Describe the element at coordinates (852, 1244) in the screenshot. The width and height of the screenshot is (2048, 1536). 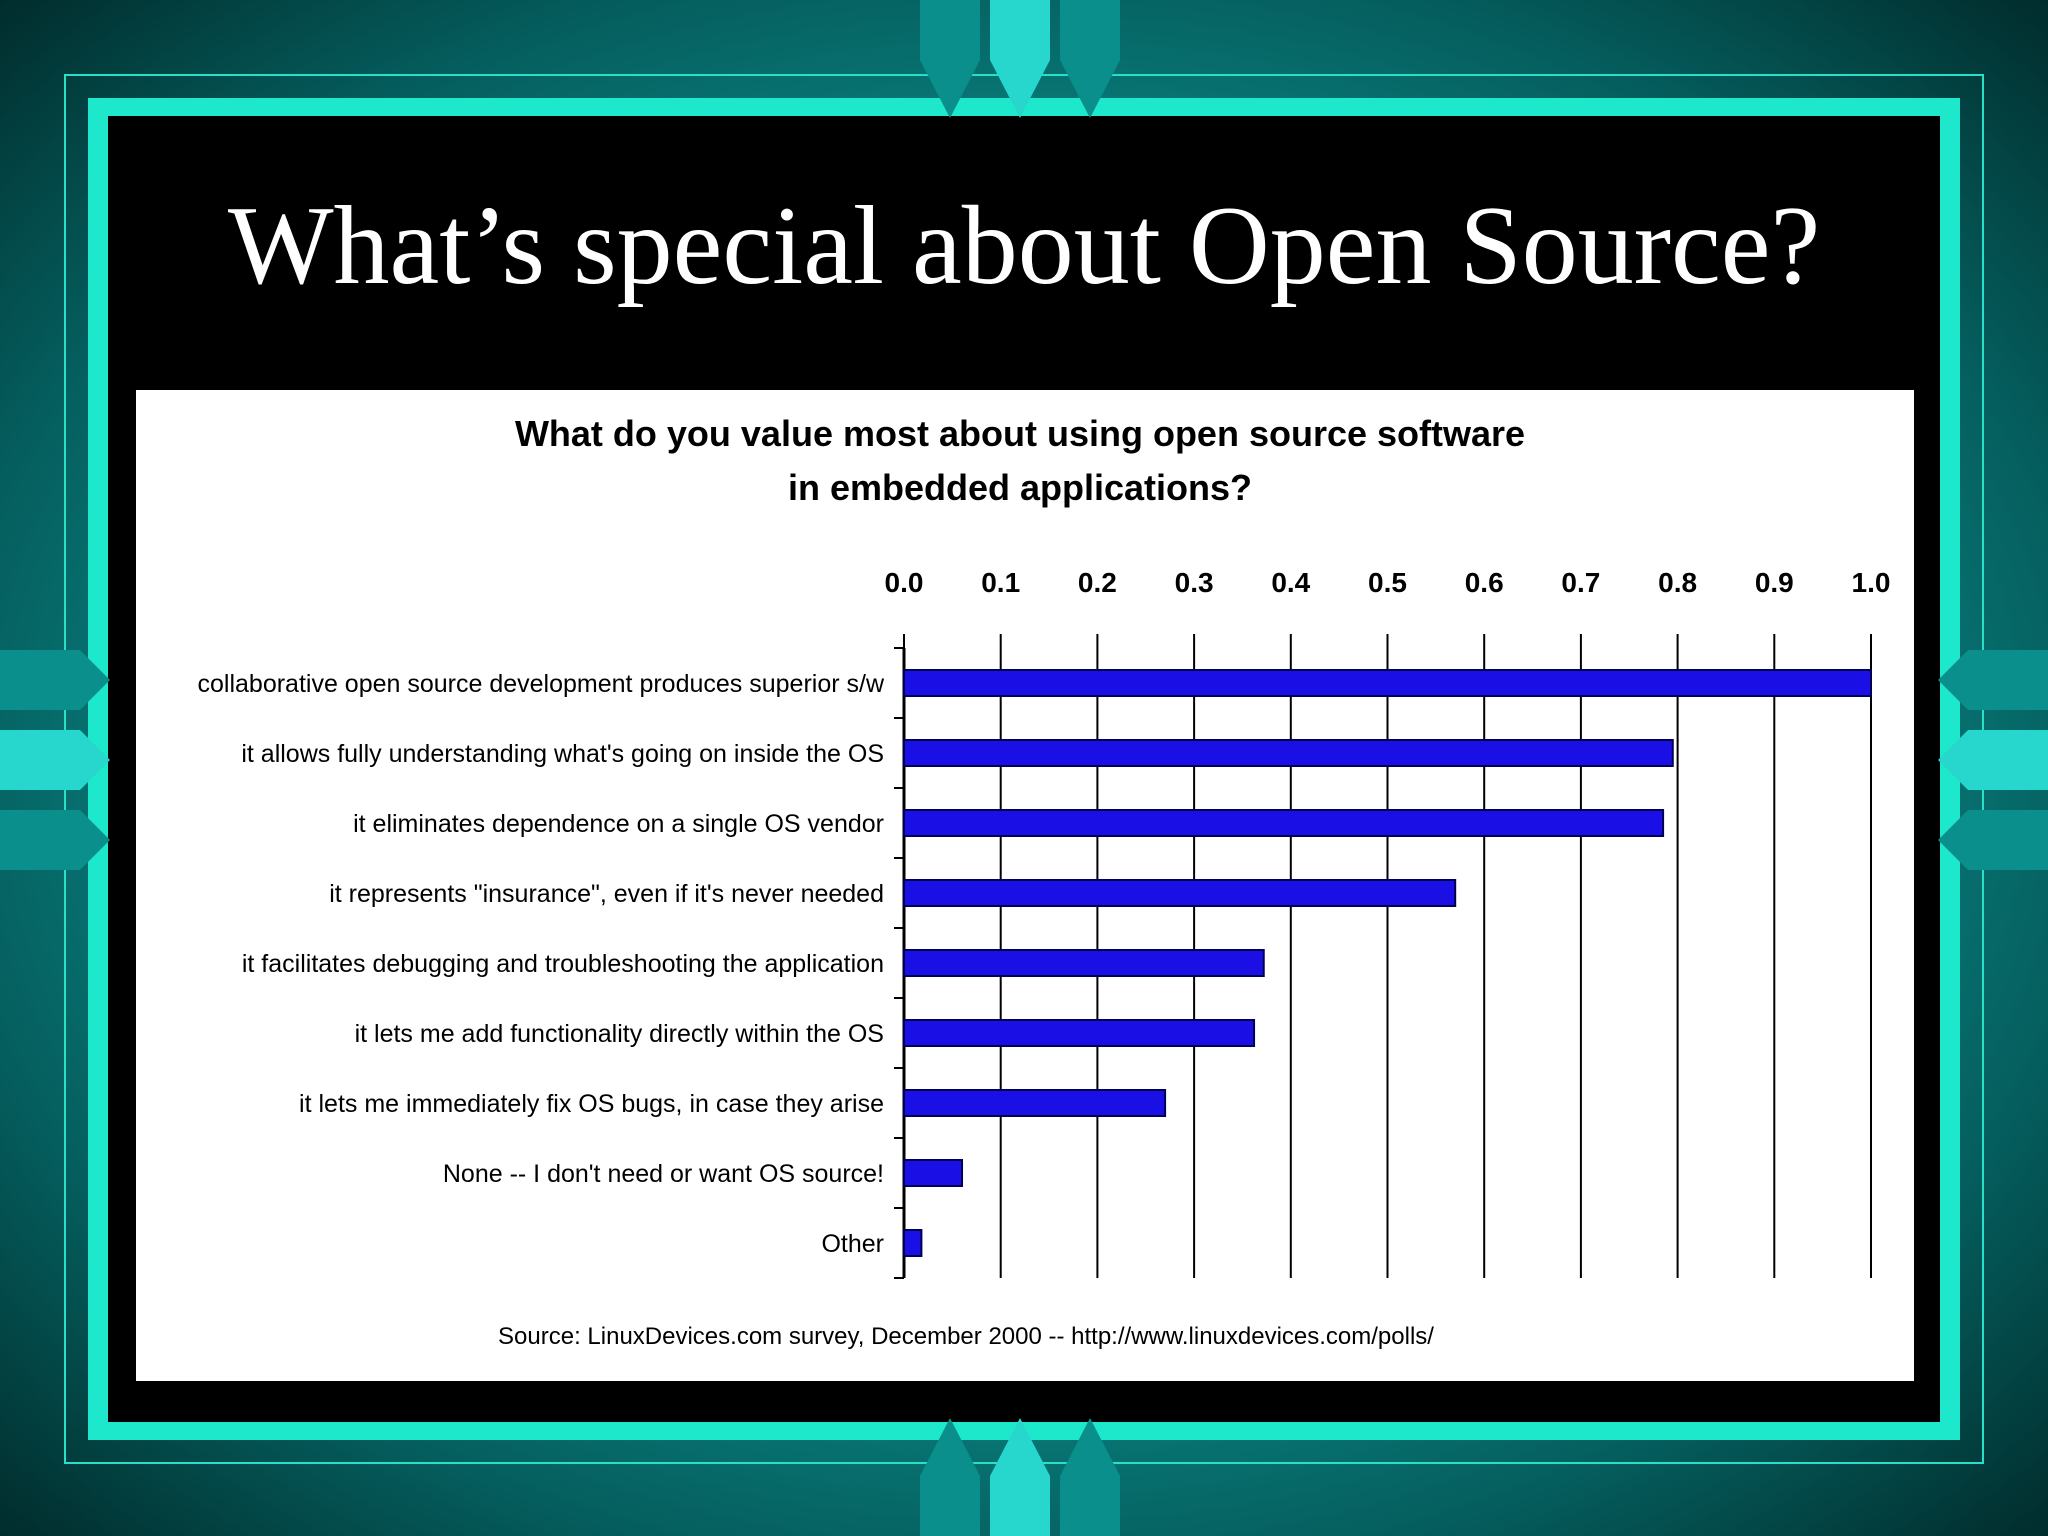
I see `category-label: Other` at that location.